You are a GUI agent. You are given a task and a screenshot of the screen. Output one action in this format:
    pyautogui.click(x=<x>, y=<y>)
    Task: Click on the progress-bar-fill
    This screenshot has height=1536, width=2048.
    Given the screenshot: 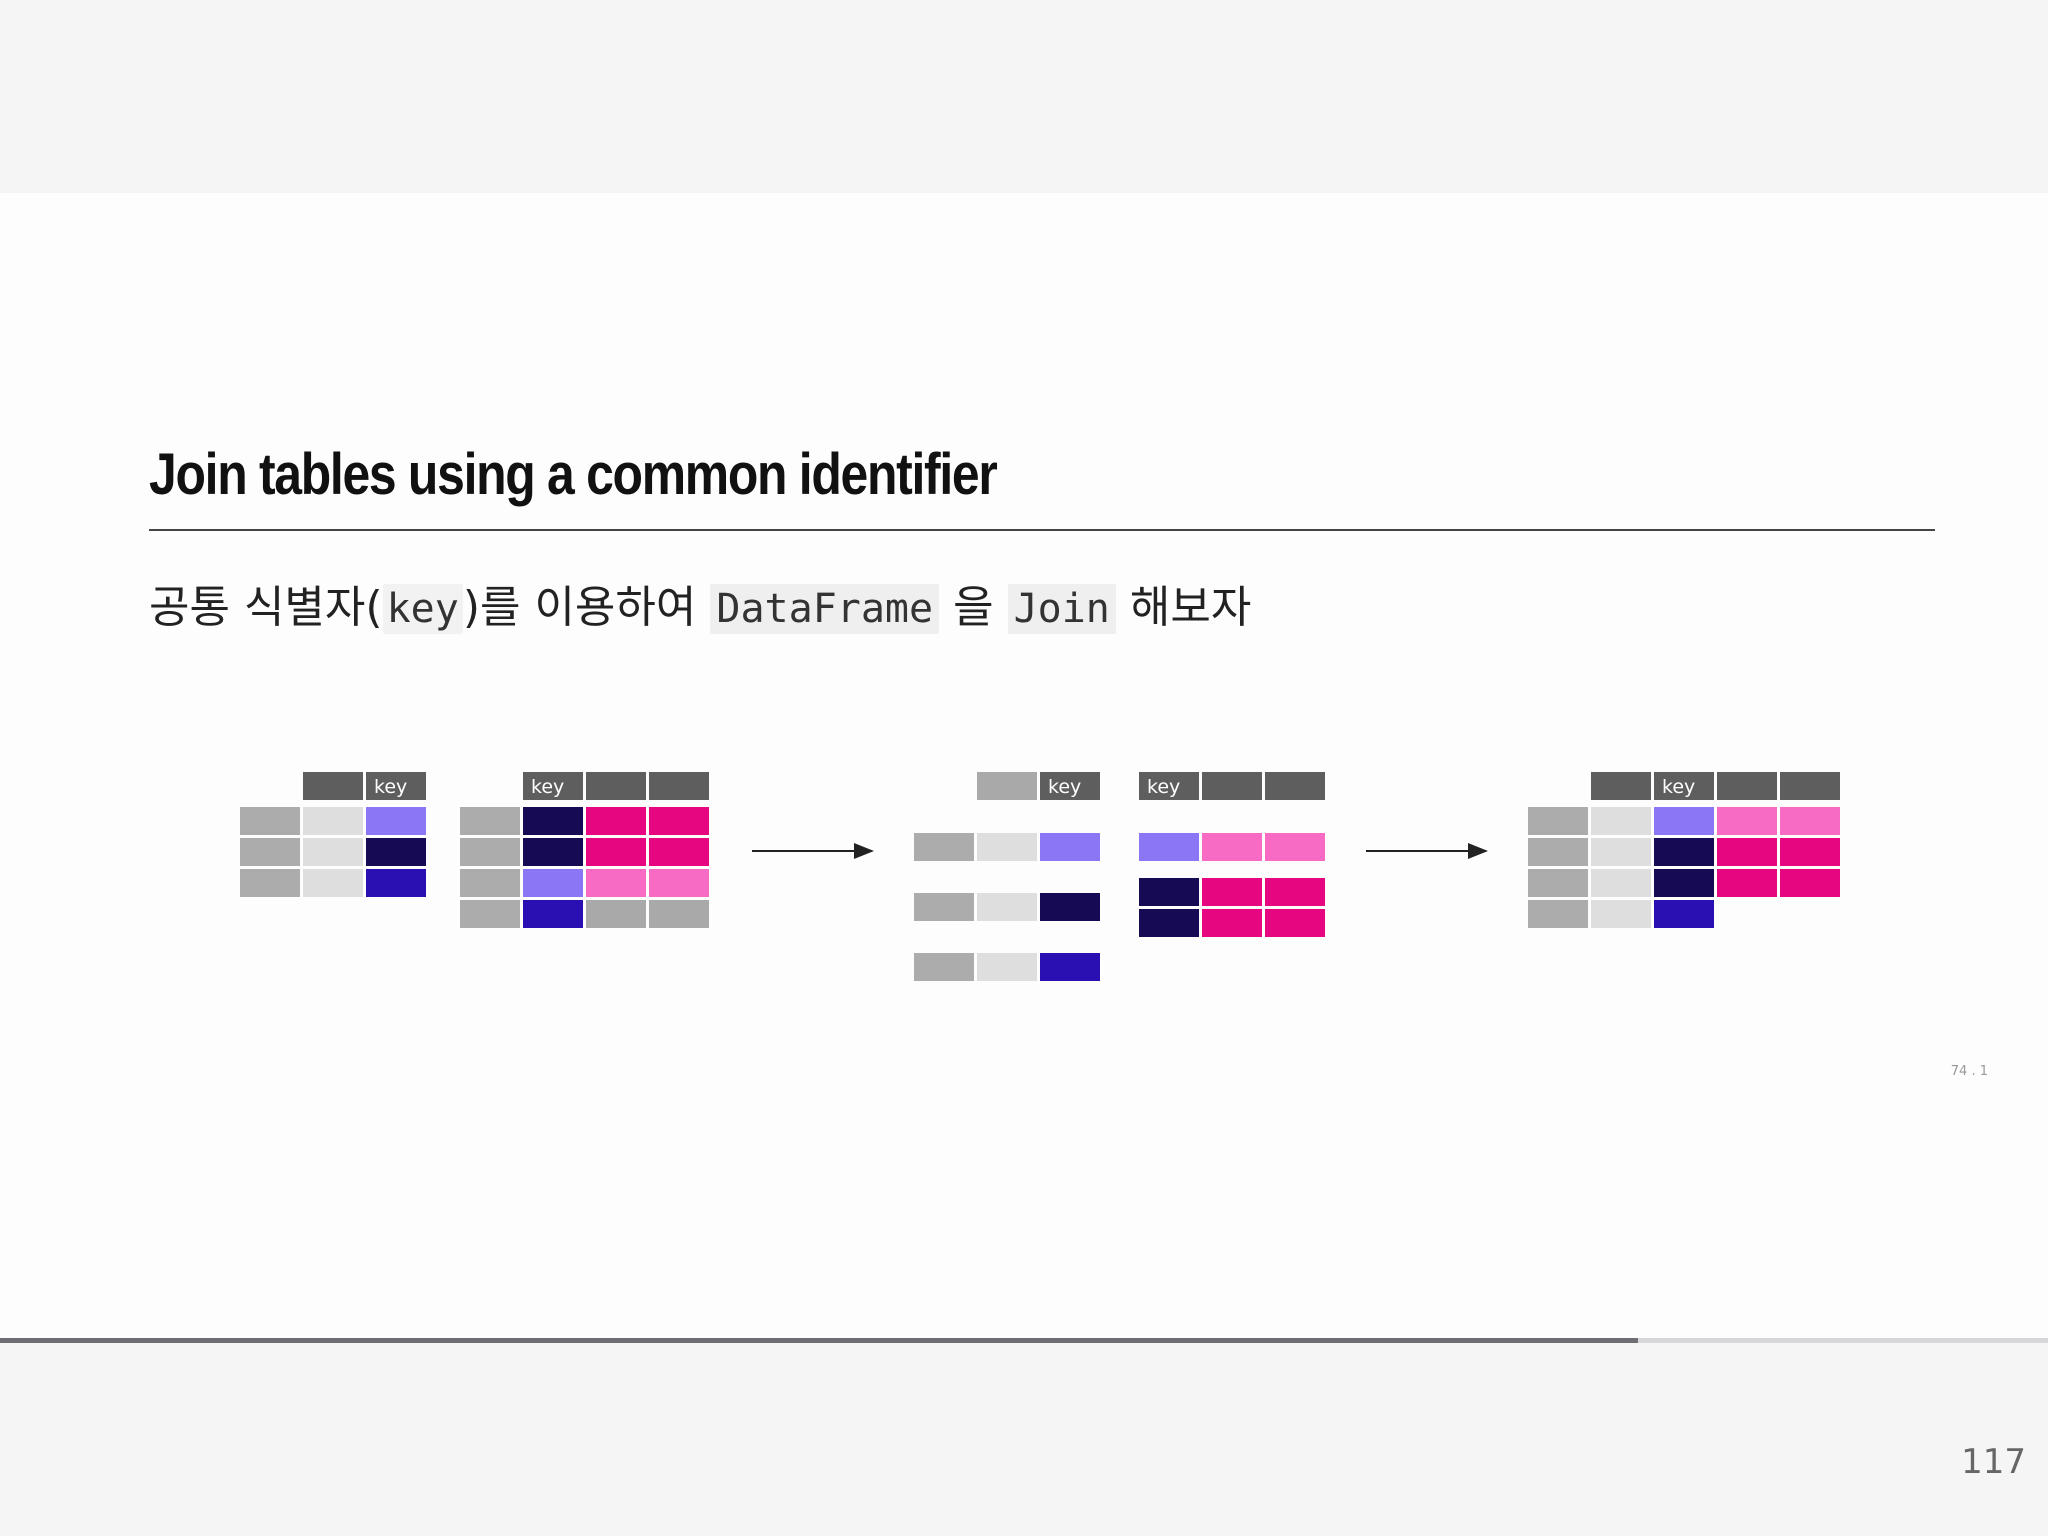 What is the action you would take?
    pyautogui.click(x=819, y=1340)
    